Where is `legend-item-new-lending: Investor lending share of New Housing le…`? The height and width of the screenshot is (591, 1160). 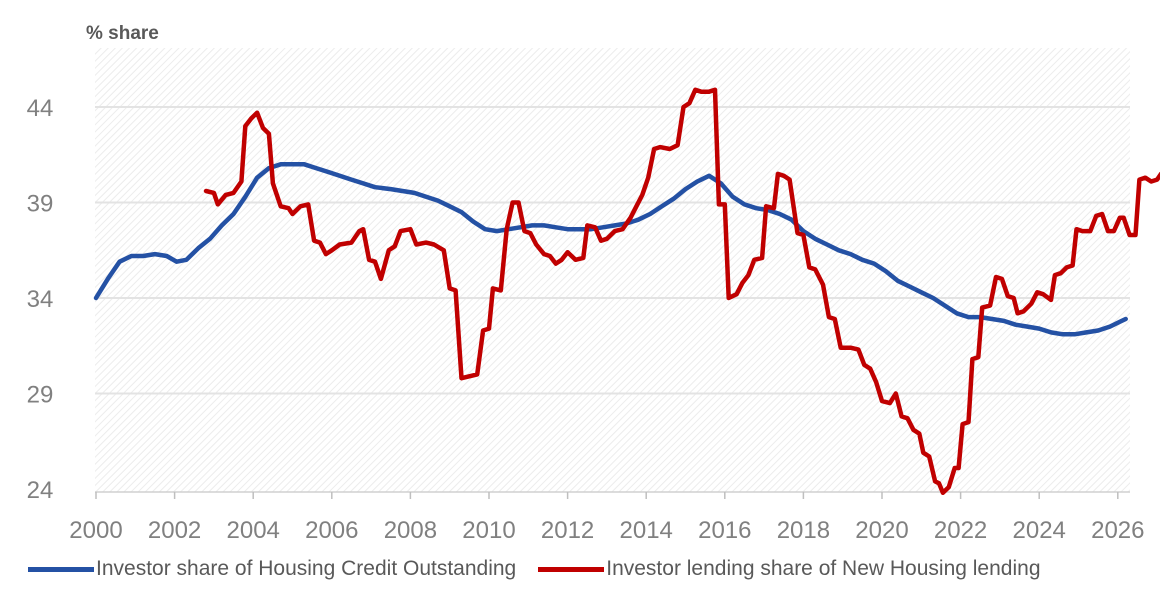
legend-item-new-lending: Investor lending share of New Housing le… is located at coordinates (789, 569).